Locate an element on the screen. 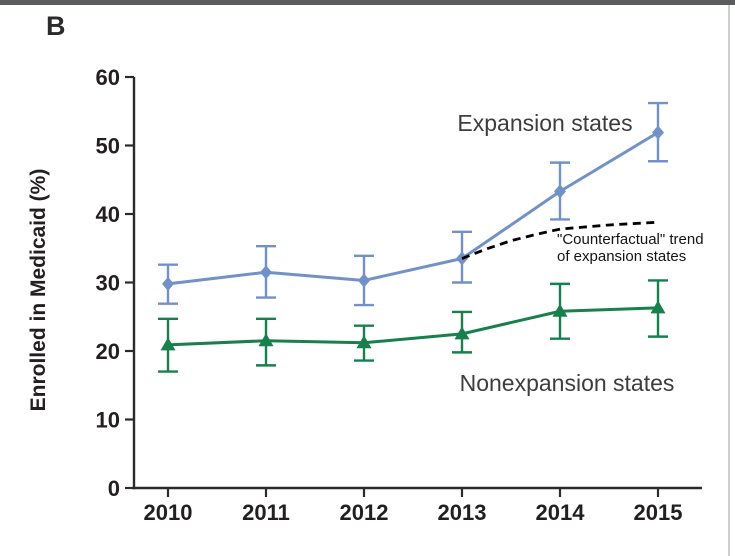 Image resolution: width=735 pixels, height=556 pixels. right-border is located at coordinates (729, 280).